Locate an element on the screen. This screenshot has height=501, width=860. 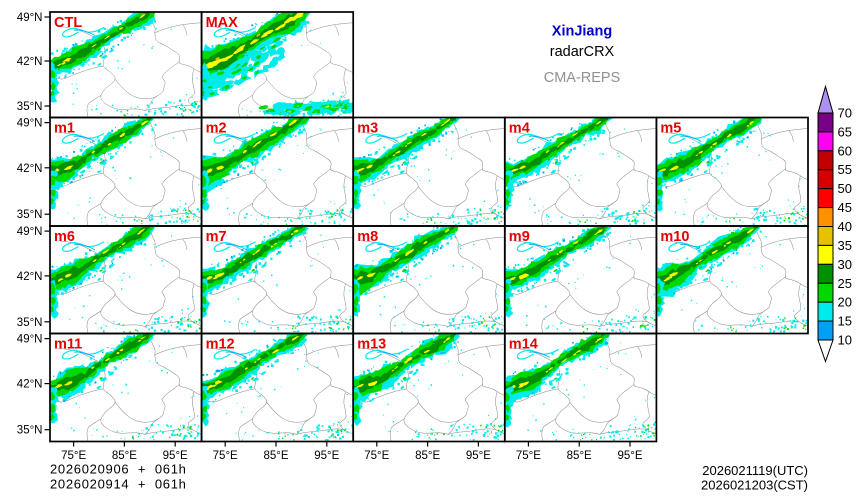
svg-text: radarCRX is located at coordinates (582, 52).